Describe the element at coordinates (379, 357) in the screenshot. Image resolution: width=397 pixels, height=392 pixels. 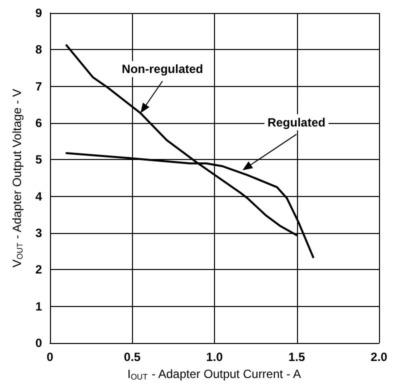
I see `x-tick-label: 2.0` at that location.